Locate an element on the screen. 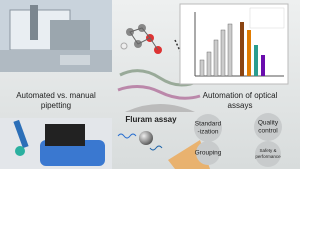 This screenshot has width=320, height=240. molecule is located at coordinates (141, 39).